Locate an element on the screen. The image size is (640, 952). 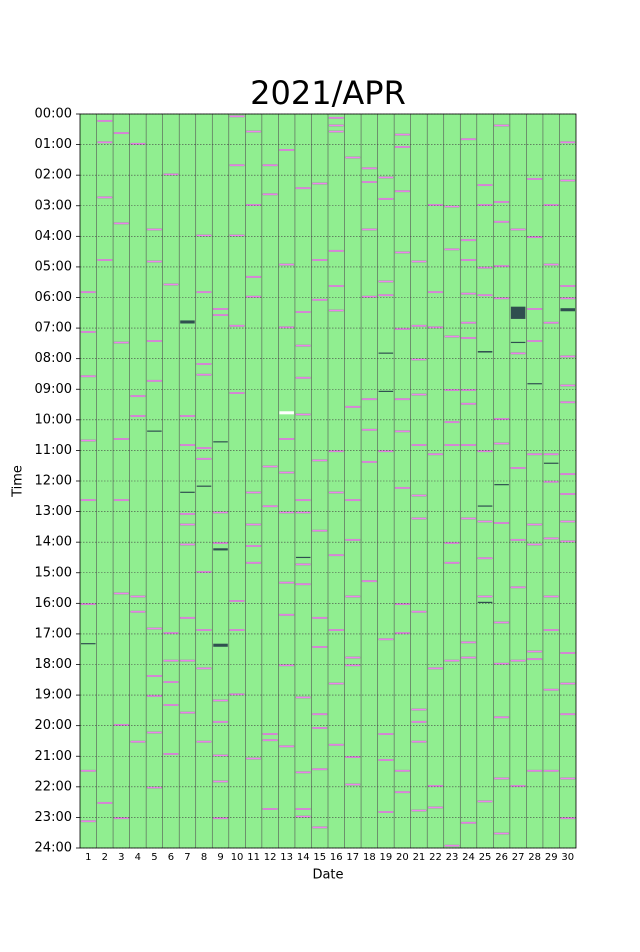
x-tick-label: 30 is located at coordinates (567, 857).